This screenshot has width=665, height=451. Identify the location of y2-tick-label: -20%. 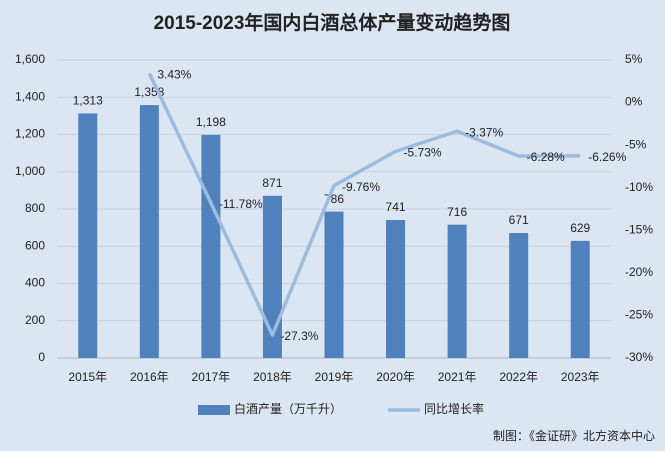
(639, 272).